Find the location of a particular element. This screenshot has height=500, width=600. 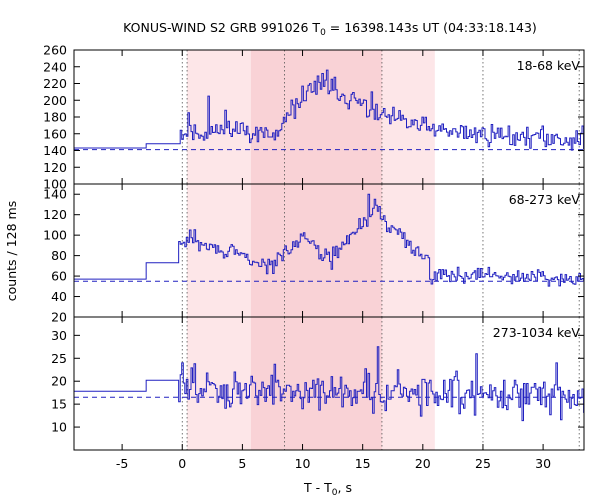

y-tick-label: 25 is located at coordinates (59, 358).